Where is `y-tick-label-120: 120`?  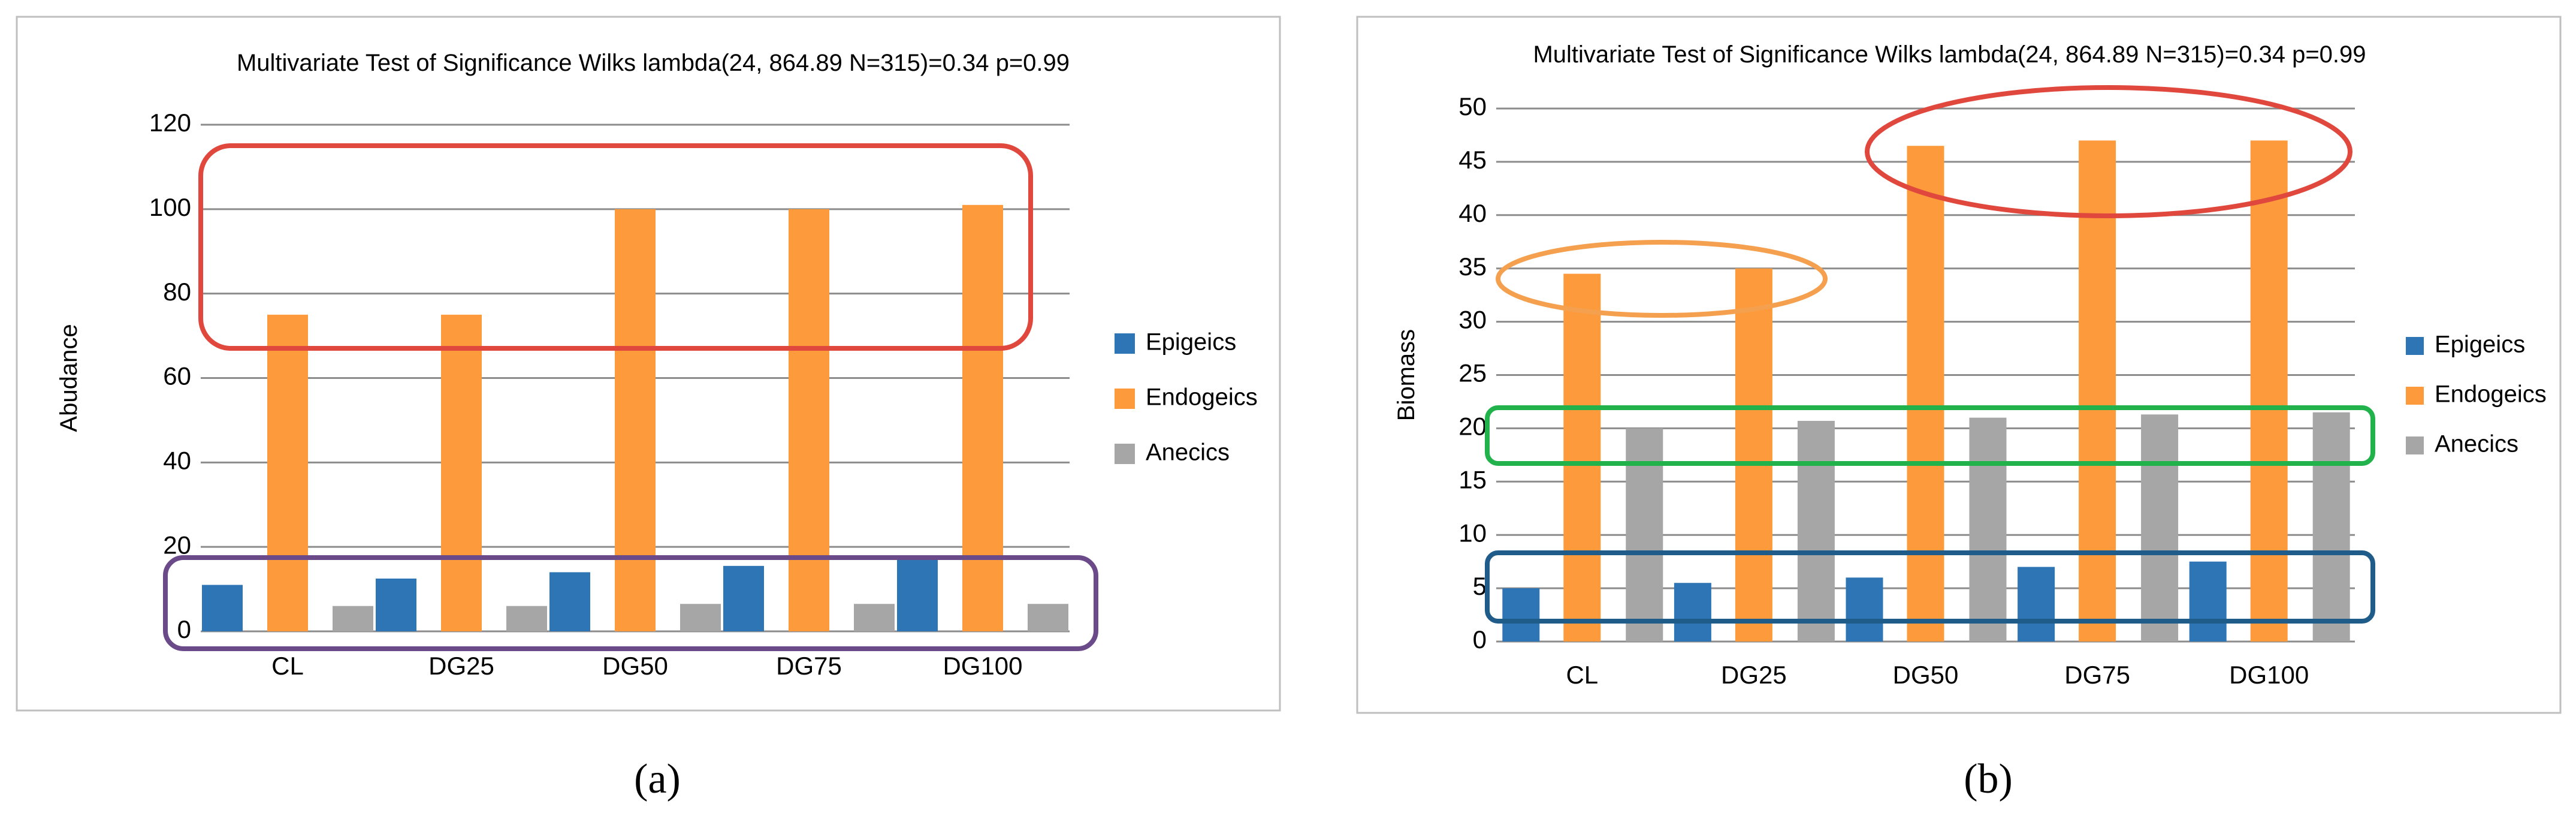 y-tick-label-120: 120 is located at coordinates (170, 123).